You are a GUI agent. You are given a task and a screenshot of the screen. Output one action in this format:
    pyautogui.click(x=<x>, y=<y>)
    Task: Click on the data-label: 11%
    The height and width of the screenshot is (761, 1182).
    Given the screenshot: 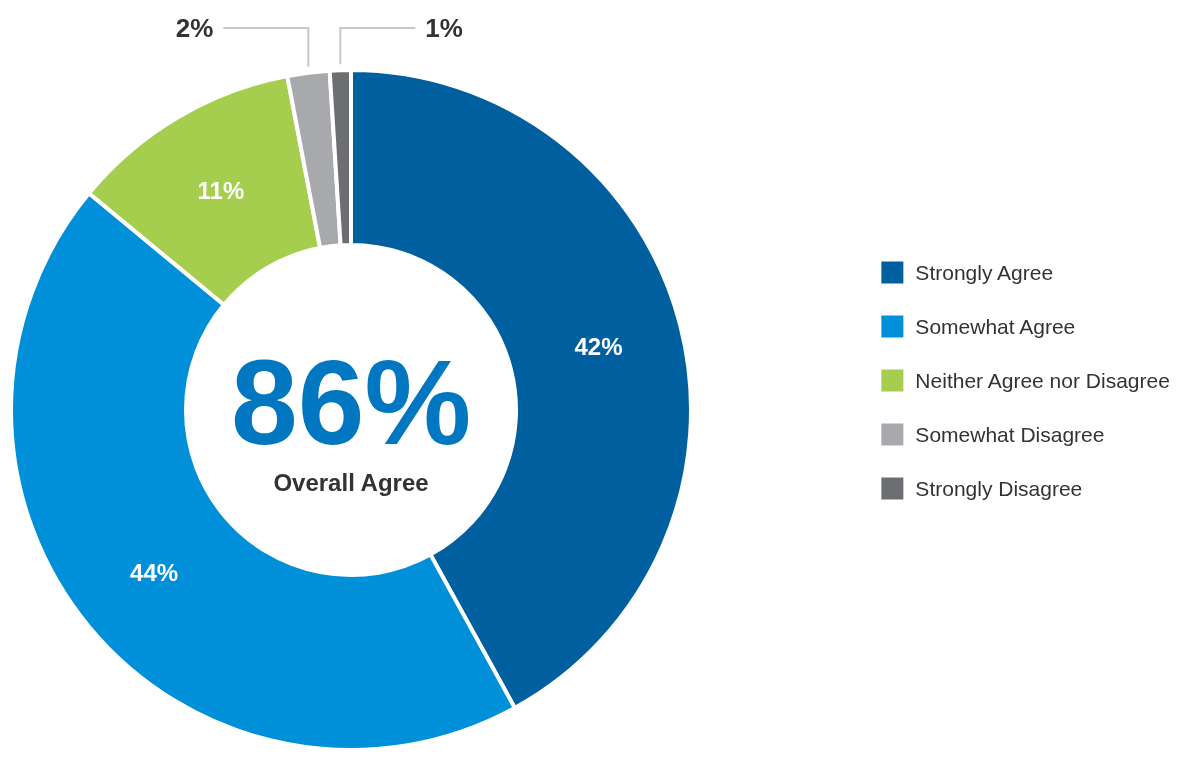 What is the action you would take?
    pyautogui.click(x=221, y=190)
    